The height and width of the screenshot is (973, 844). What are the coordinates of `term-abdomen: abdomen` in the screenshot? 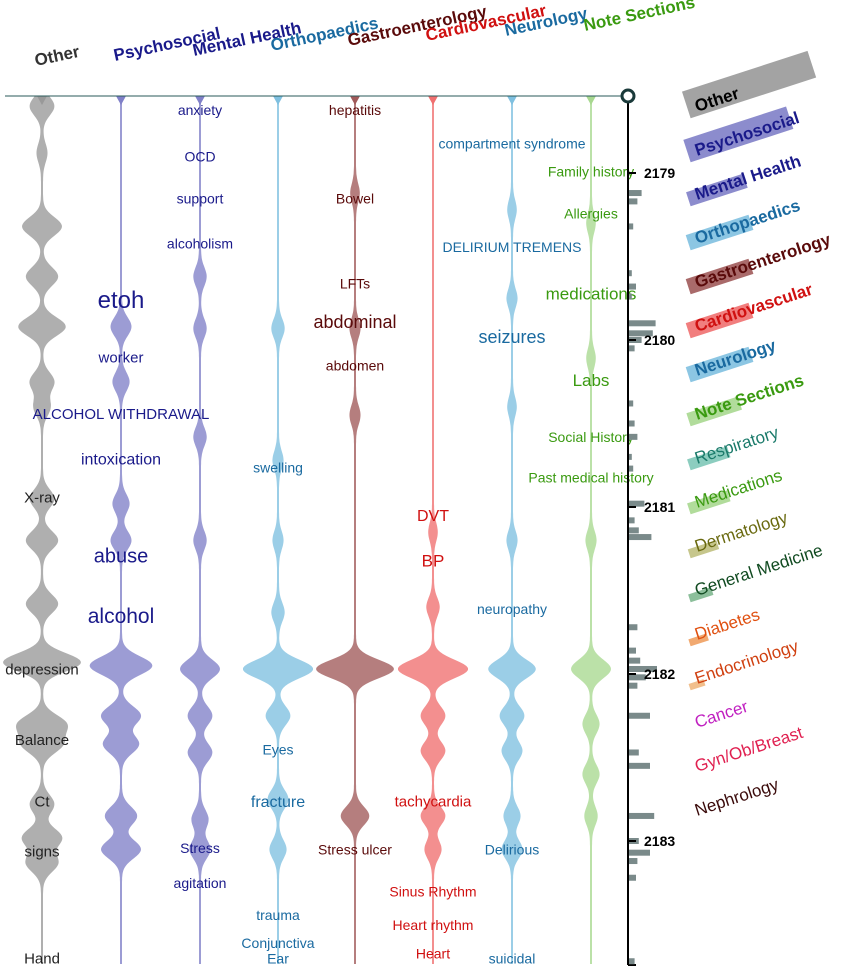 It's located at (355, 365).